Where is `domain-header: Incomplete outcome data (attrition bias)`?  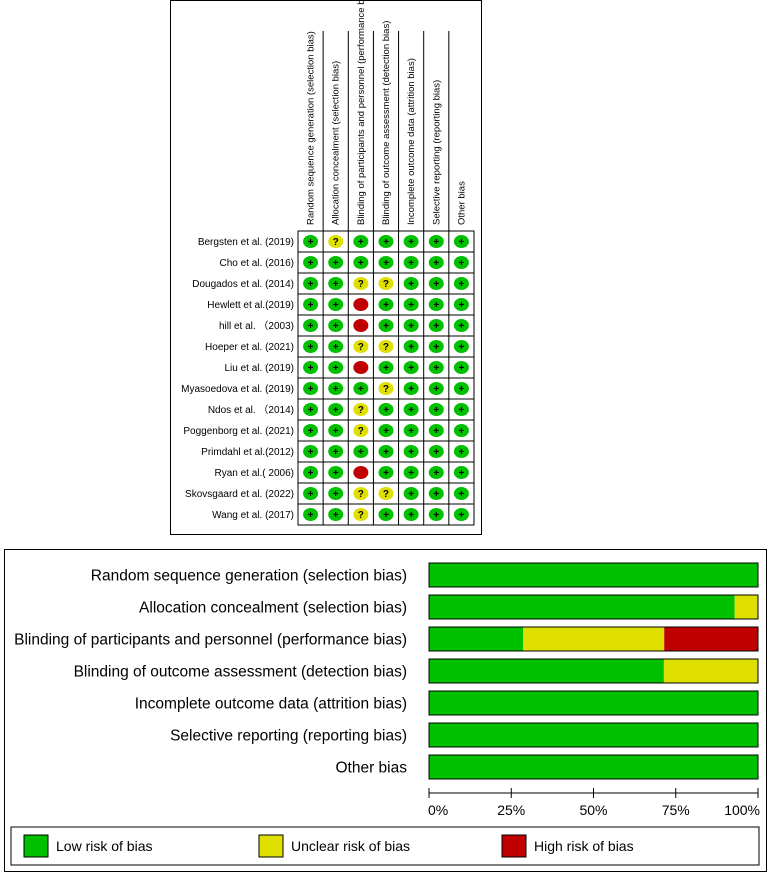 domain-header: Incomplete outcome data (attrition bias) is located at coordinates (411, 141).